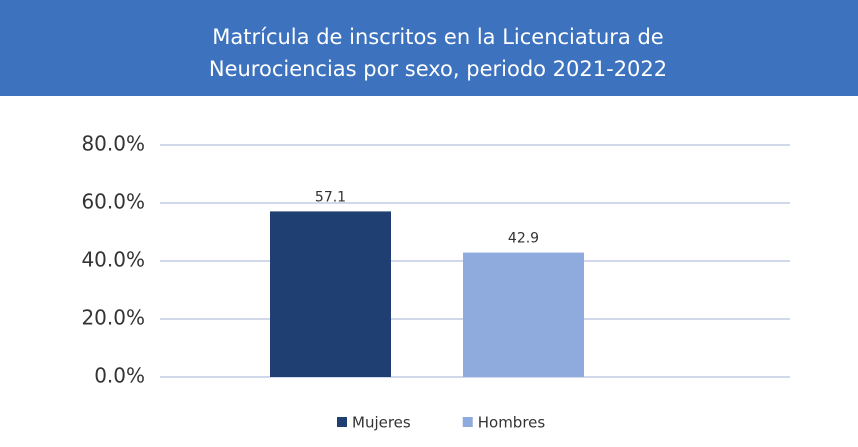 This screenshot has height=447, width=858. What do you see at coordinates (113, 144) in the screenshot?
I see `y-tick-label: 80.0%` at bounding box center [113, 144].